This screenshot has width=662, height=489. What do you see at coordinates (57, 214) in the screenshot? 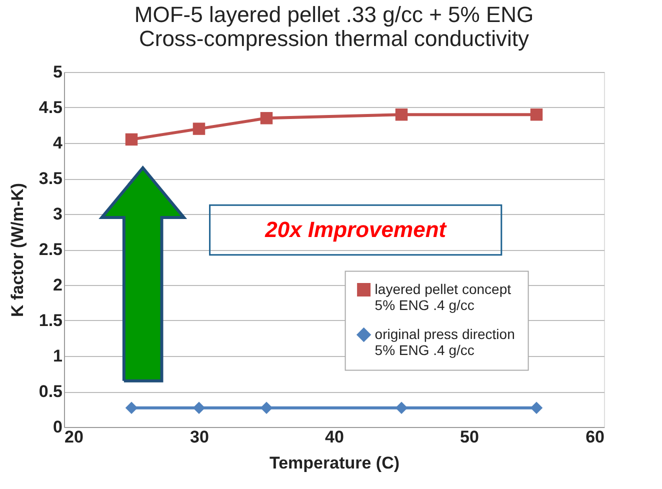
I see `y-tick-label: 3` at bounding box center [57, 214].